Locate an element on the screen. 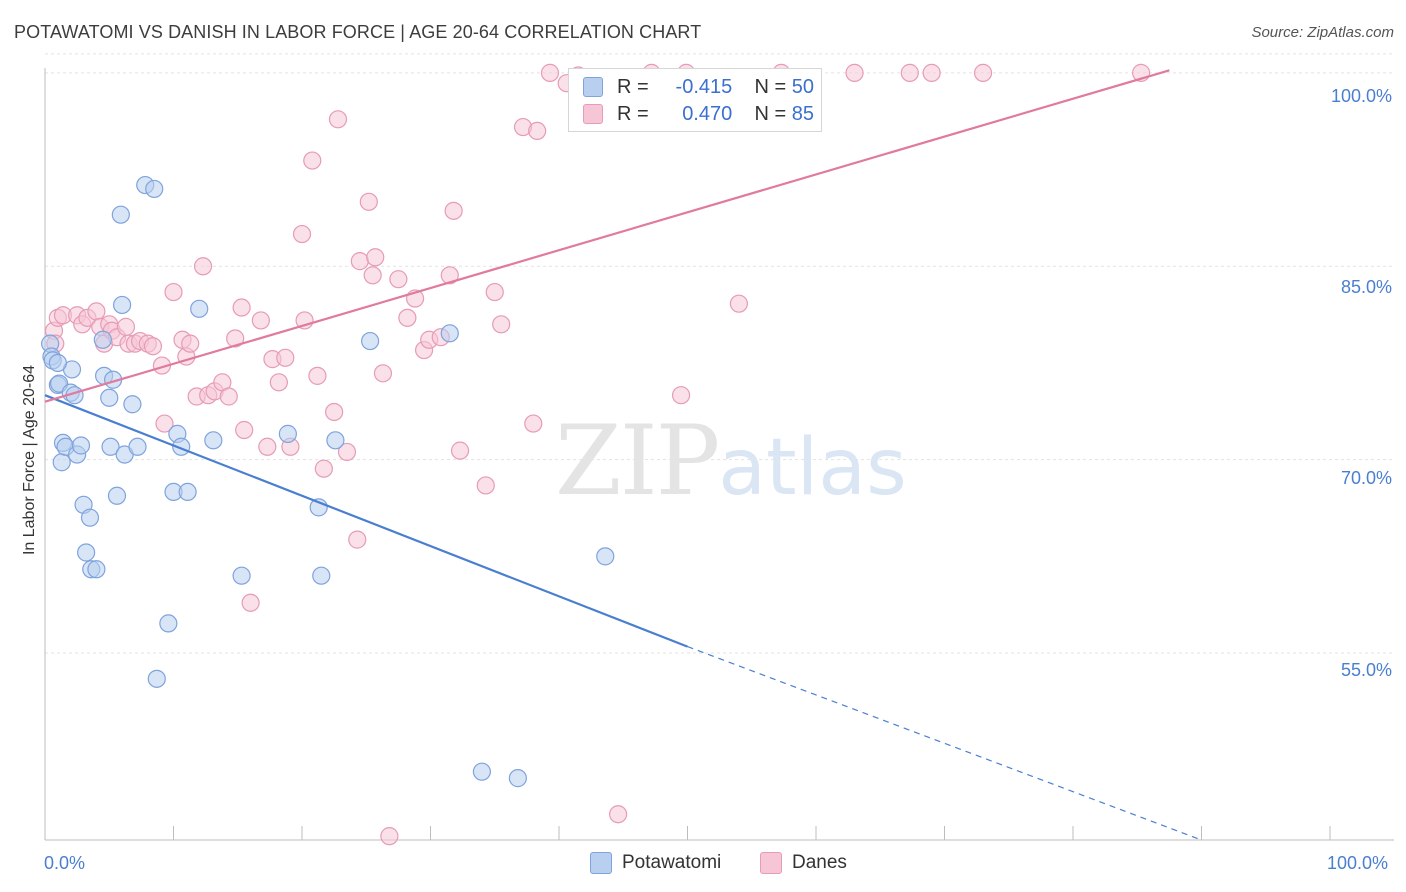 Image resolution: width=1406 pixels, height=892 pixels. source-label: Source: ZipAtlas.com is located at coordinates (1322, 32).